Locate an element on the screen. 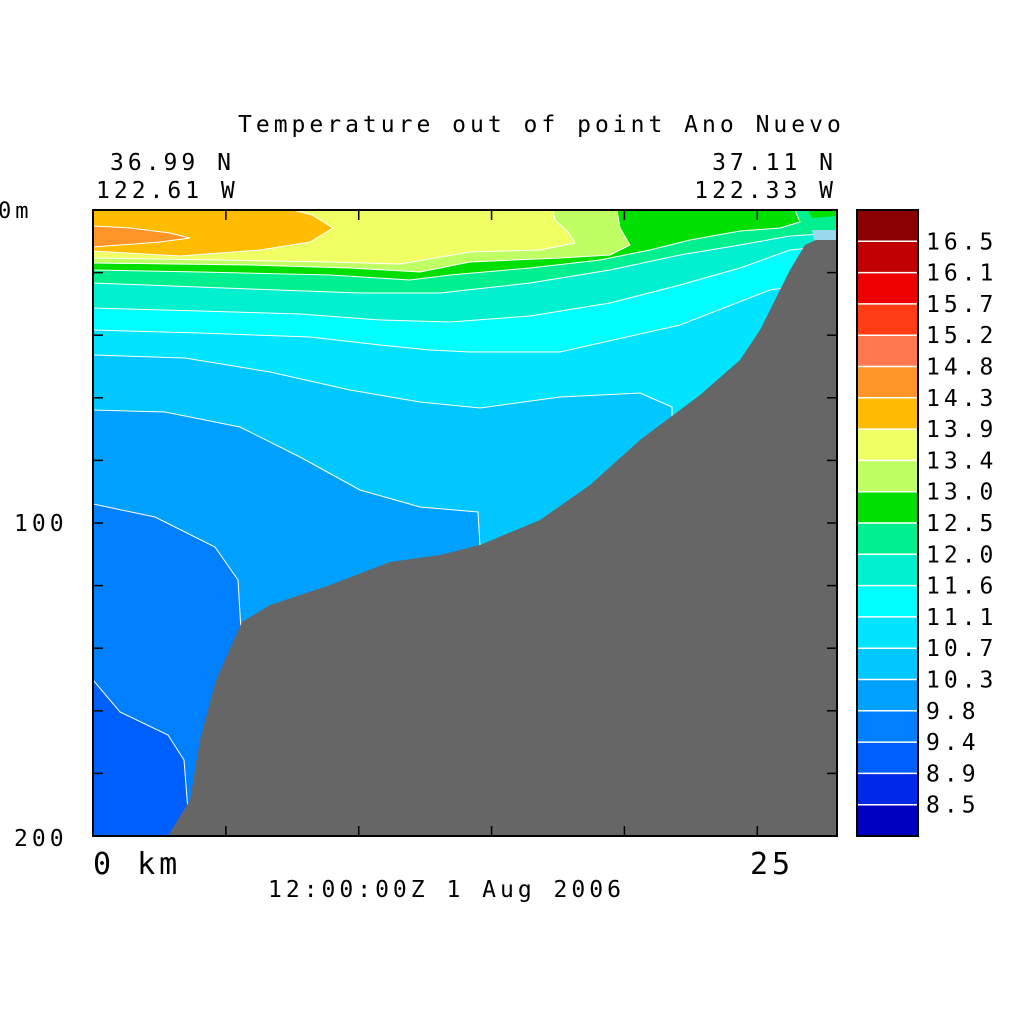 This screenshot has height=1024, width=1024. colorbar-label: 16.5 is located at coordinates (961, 242).